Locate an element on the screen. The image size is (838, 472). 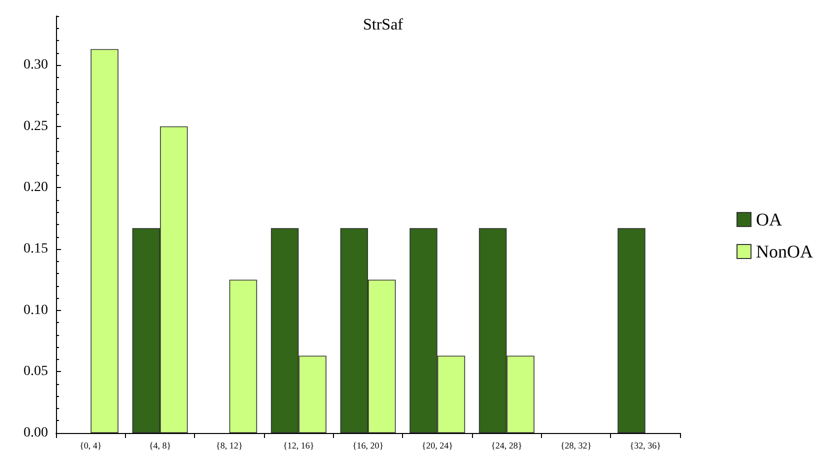
x-tick-label: {12, 16} is located at coordinates (298, 445).